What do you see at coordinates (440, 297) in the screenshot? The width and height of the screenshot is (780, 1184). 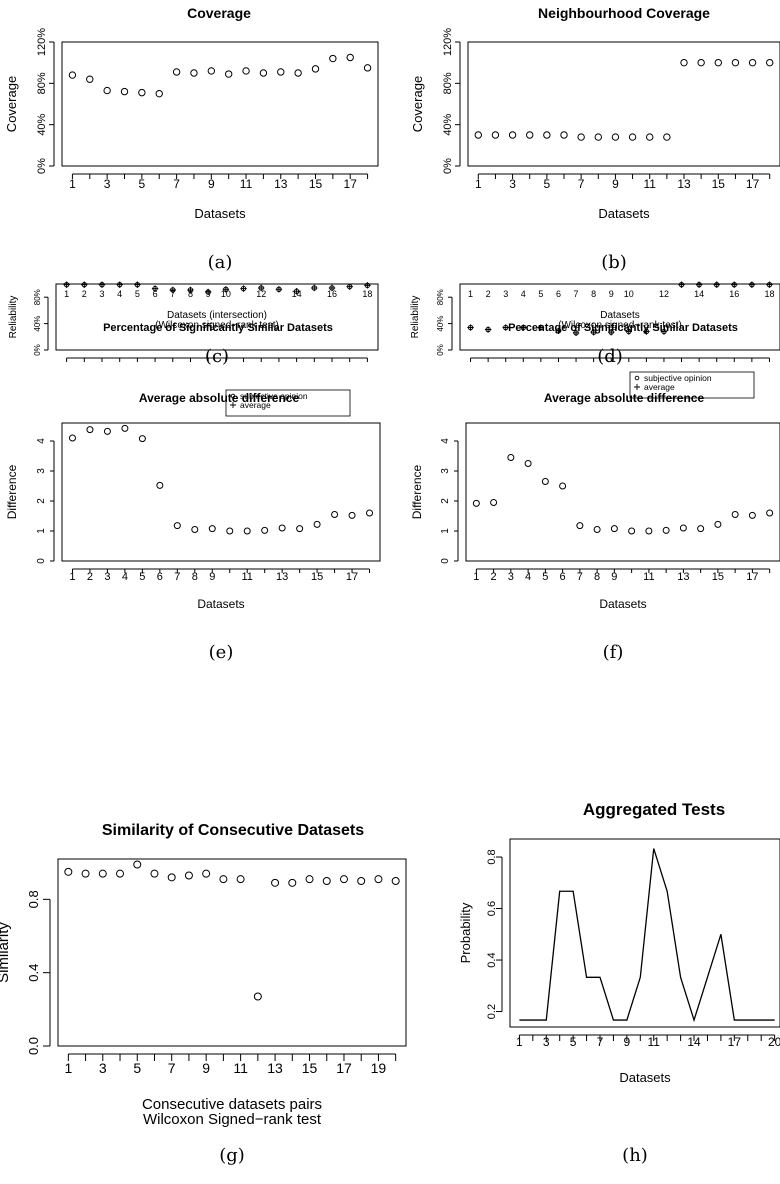 I see `y-tick-label: 80%` at bounding box center [440, 297].